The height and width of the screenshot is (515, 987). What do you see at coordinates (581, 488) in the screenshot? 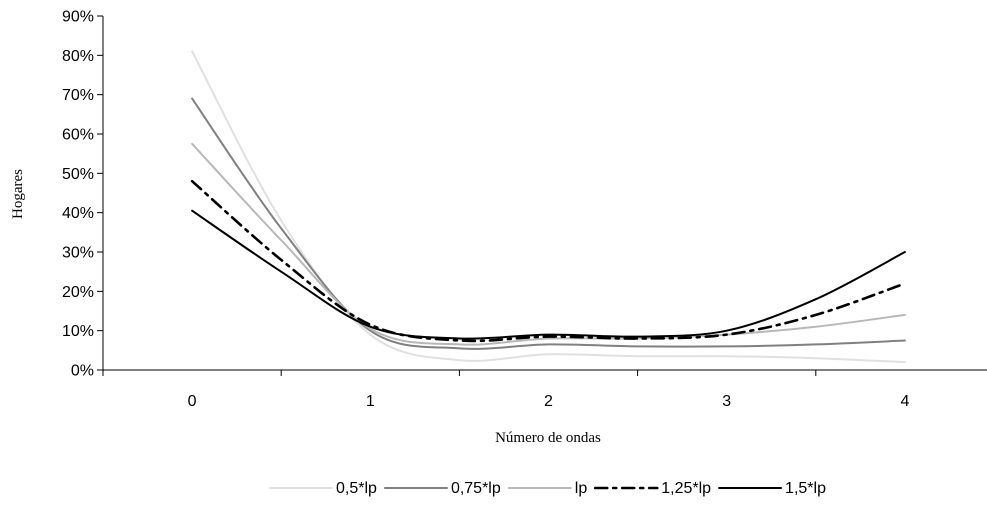
I see `legend-label: lp` at bounding box center [581, 488].